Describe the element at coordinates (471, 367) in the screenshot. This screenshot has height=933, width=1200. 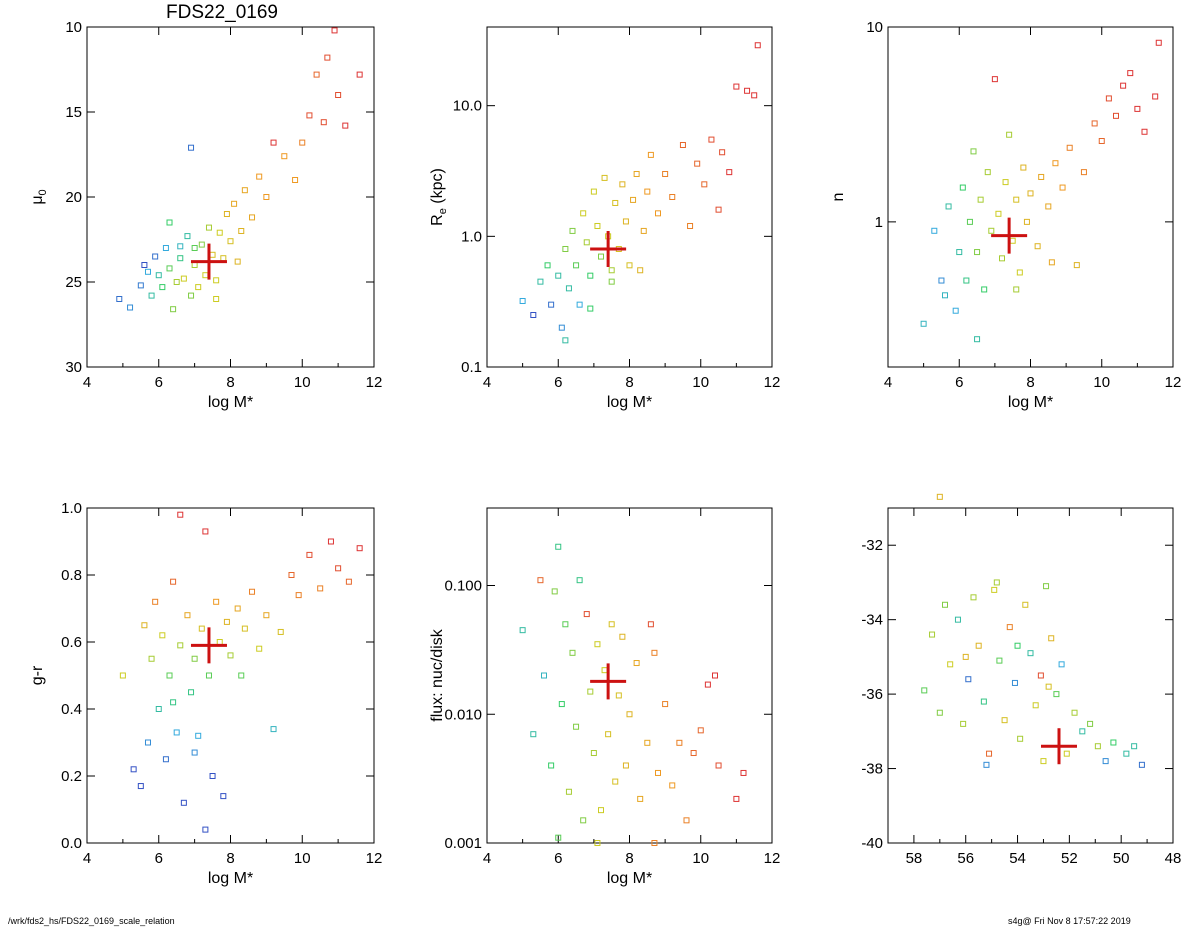
I see `y-tick-label: 0.1` at that location.